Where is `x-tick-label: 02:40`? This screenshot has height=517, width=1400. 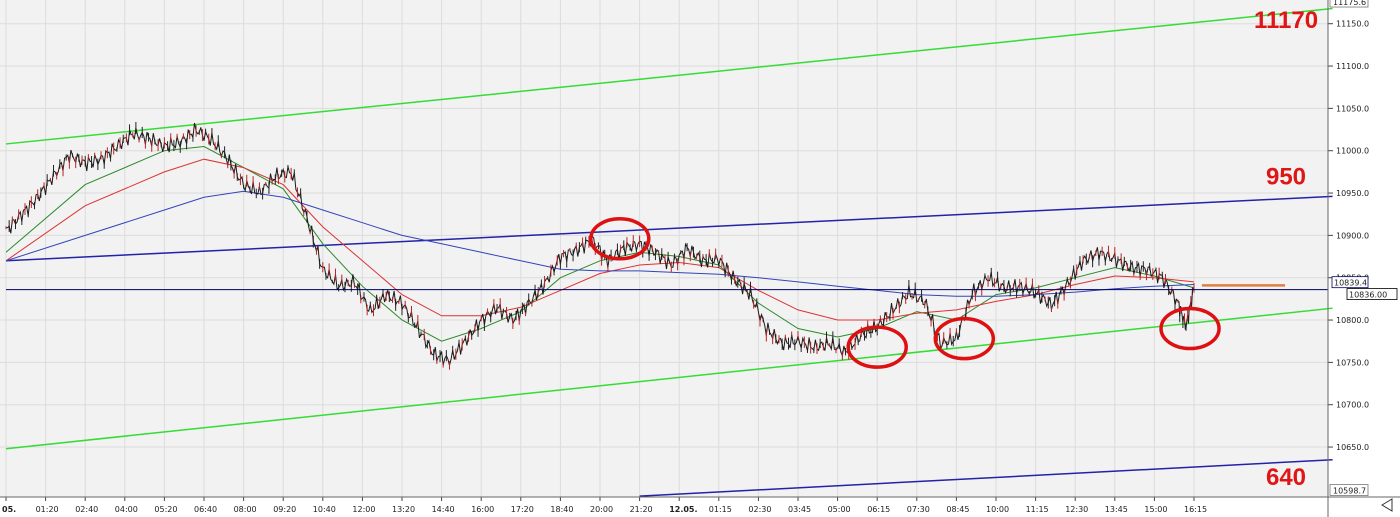 x-tick-label: 02:40 is located at coordinates (86, 509).